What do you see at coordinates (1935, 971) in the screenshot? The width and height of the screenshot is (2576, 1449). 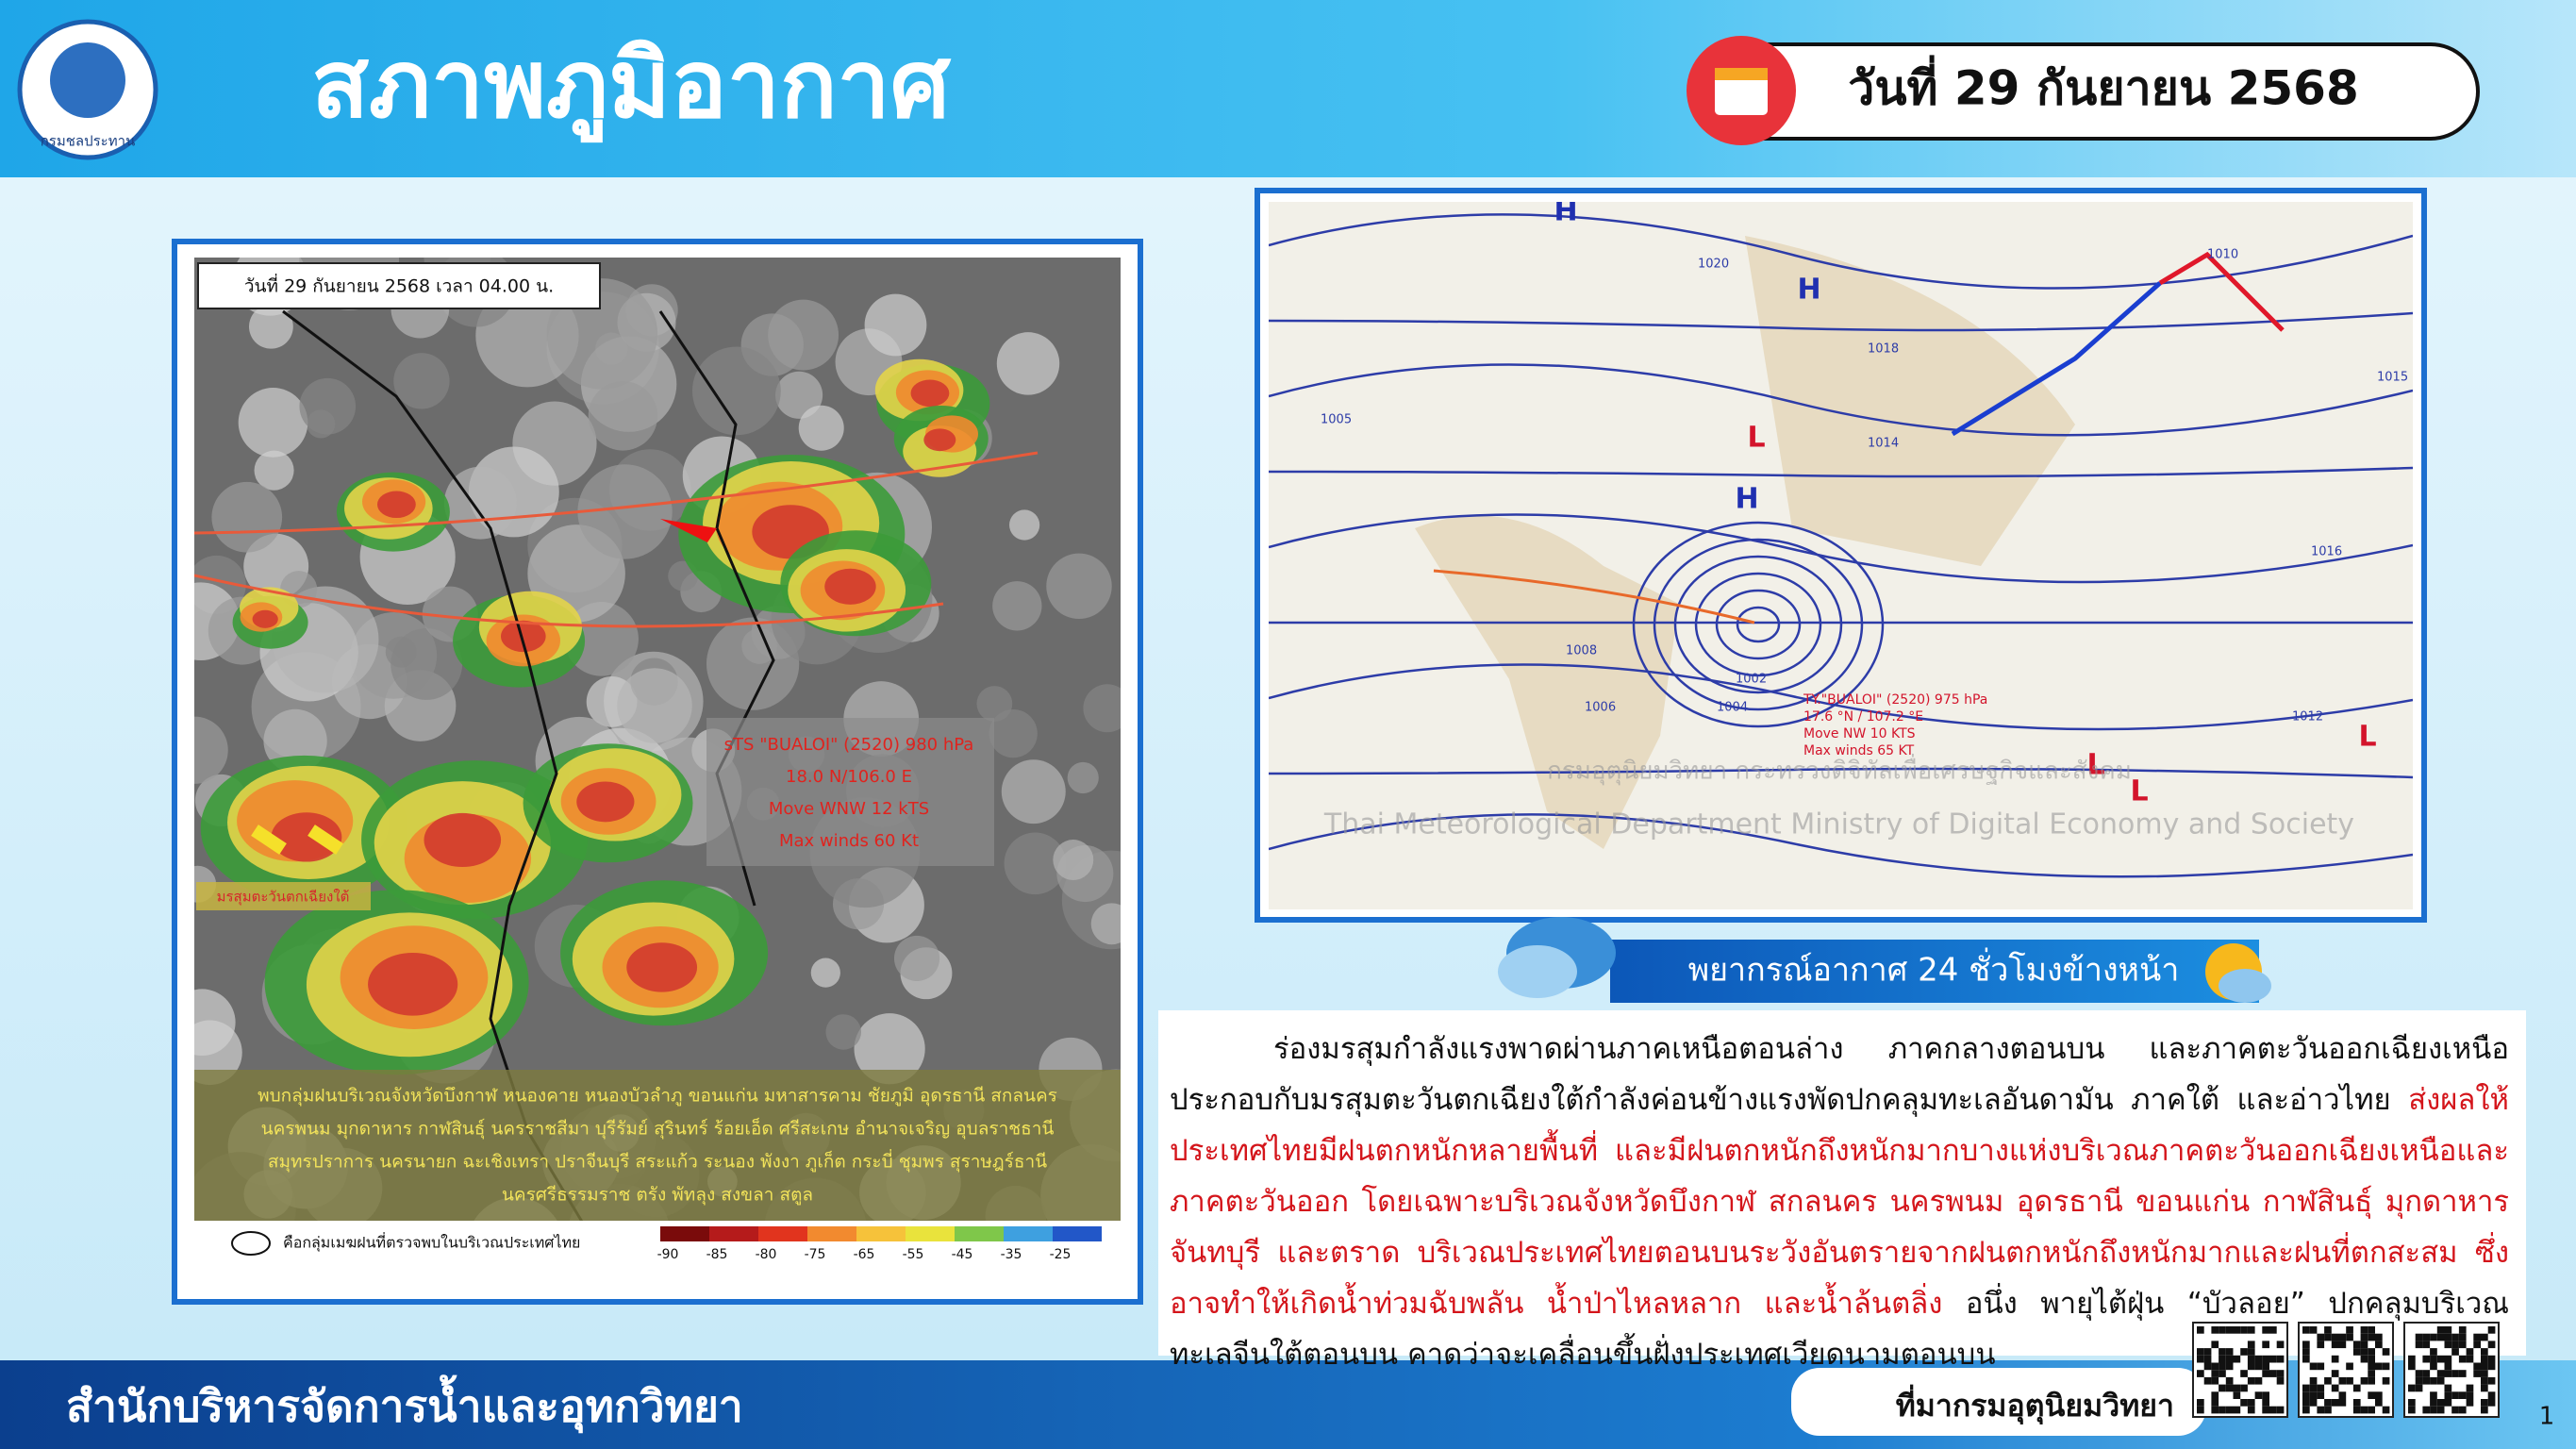 I see `forecast-banner` at bounding box center [1935, 971].